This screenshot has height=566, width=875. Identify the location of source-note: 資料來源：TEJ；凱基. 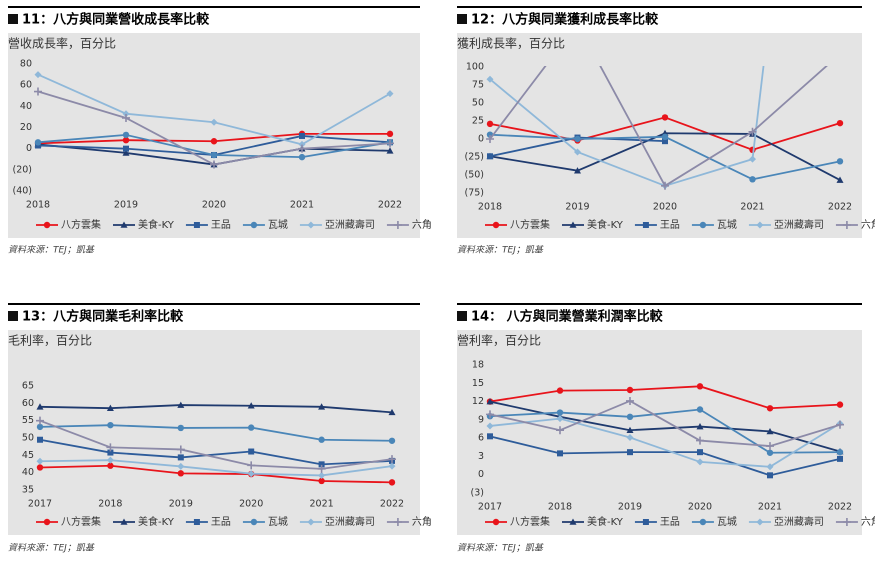
(51, 548).